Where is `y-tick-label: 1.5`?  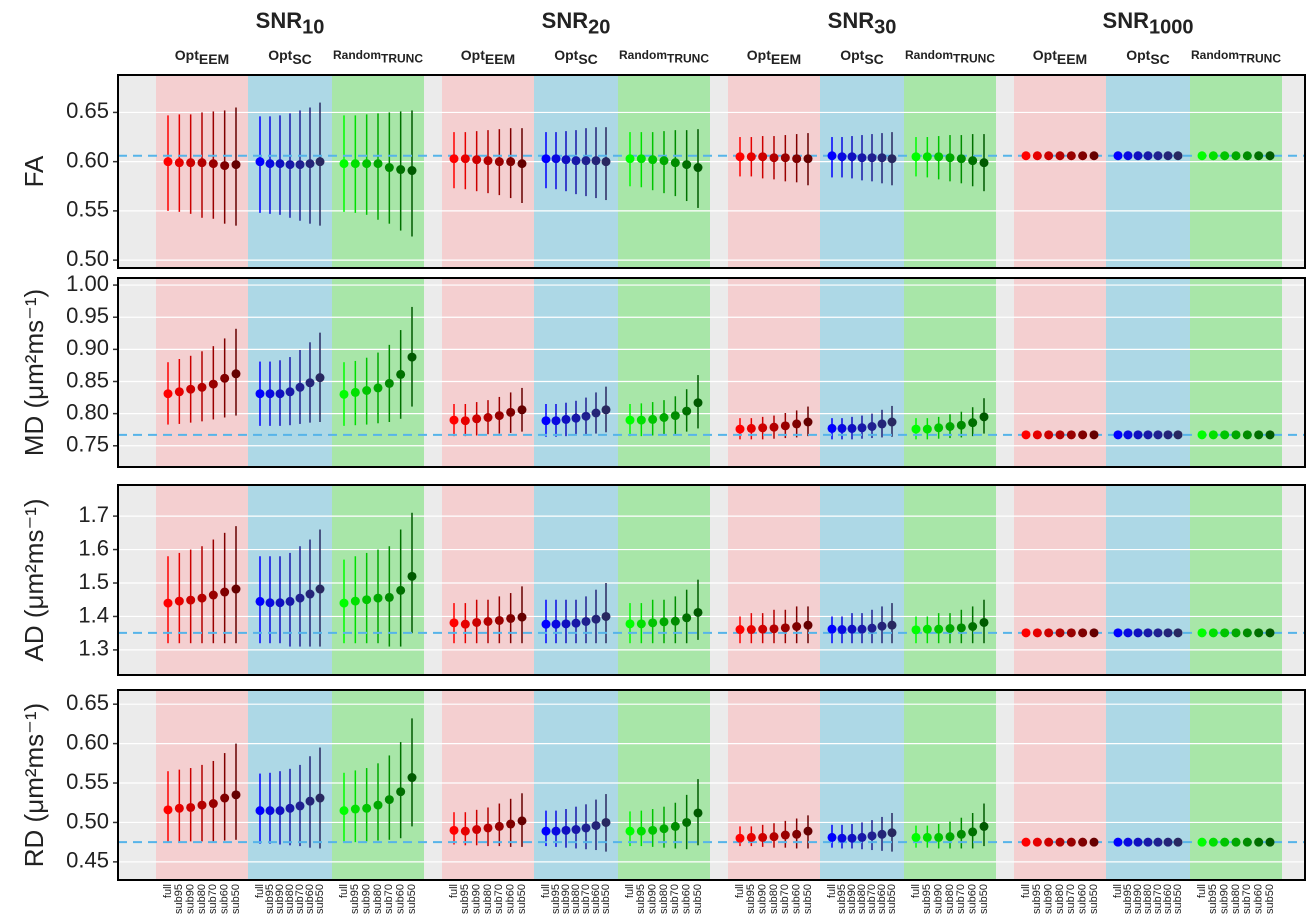 y-tick-label: 1.5 is located at coordinates (93, 581).